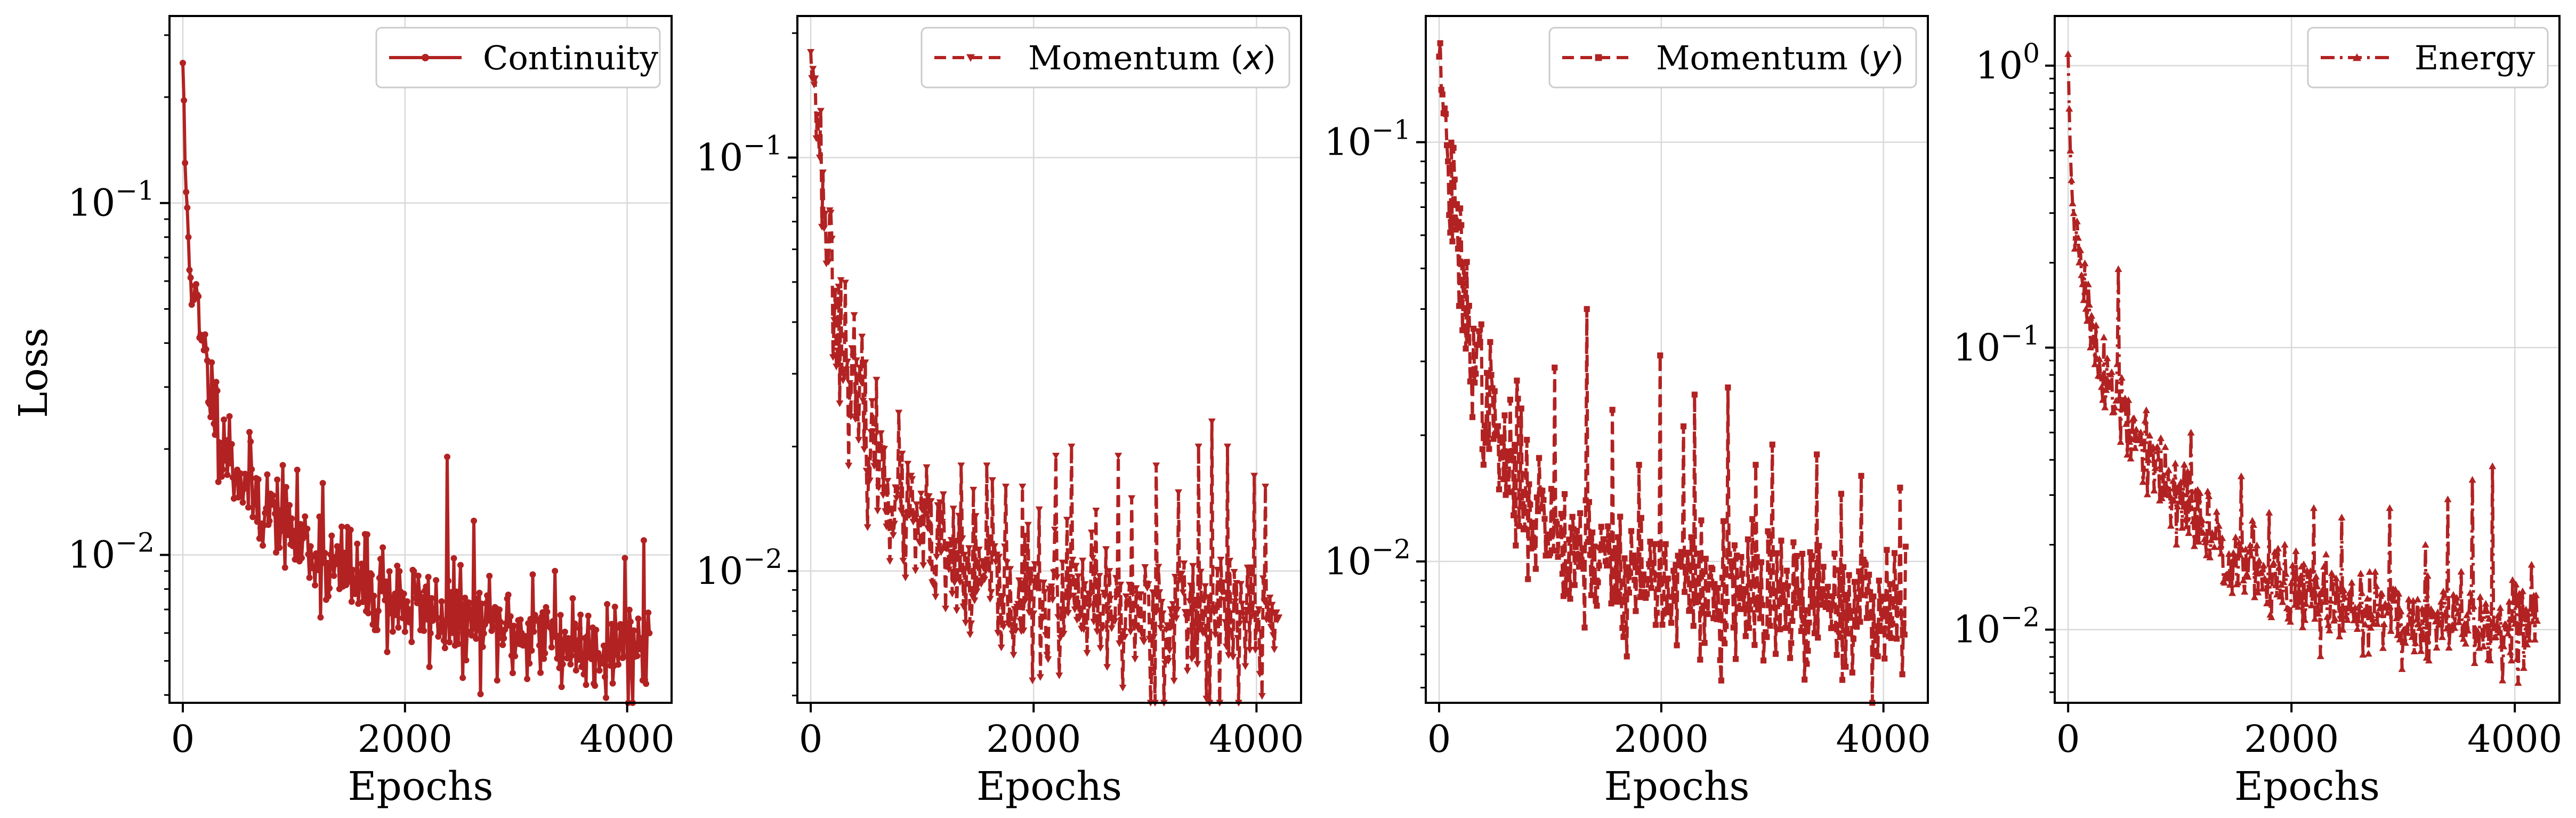 The image size is (2576, 818). I want to click on legend-label-momentum-x: Momentum (x), so click(1152, 57).